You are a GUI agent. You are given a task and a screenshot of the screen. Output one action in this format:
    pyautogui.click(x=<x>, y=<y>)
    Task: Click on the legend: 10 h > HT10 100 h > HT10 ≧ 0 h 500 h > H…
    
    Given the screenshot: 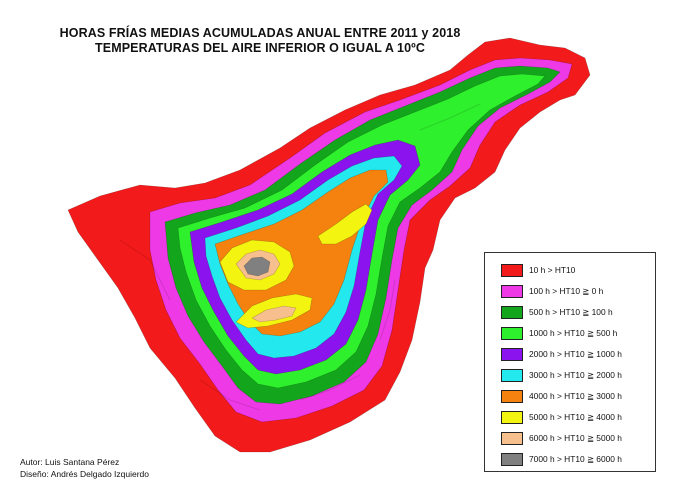 What is the action you would take?
    pyautogui.click(x=570, y=362)
    